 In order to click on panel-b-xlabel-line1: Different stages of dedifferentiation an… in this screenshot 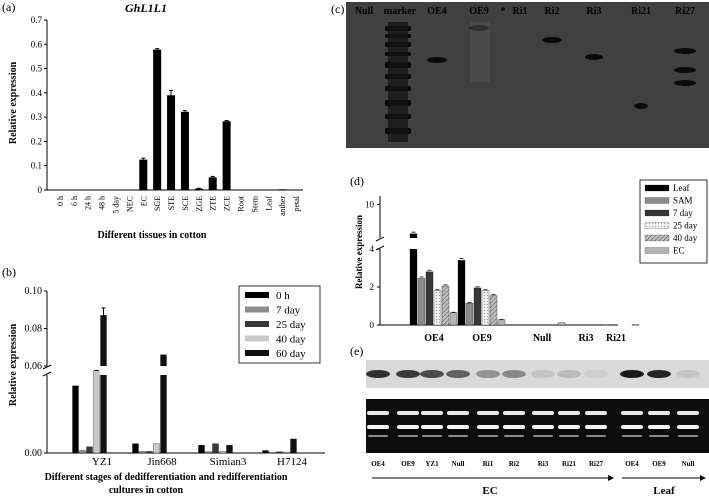, I will do `click(166, 477)`.